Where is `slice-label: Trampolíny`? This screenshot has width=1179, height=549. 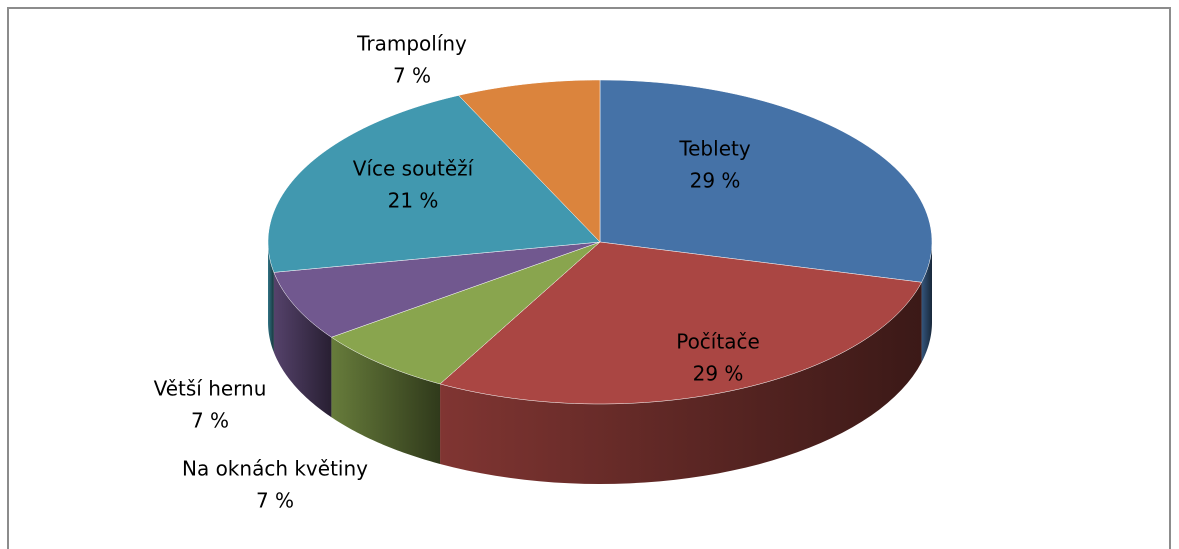
slice-label: Trampolíny is located at coordinates (411, 44).